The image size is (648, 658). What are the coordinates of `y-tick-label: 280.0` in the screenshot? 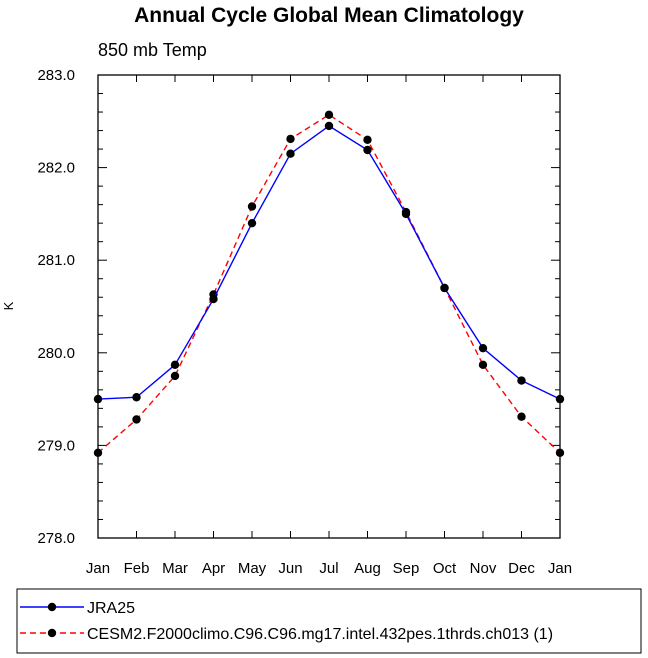 It's located at (56, 353).